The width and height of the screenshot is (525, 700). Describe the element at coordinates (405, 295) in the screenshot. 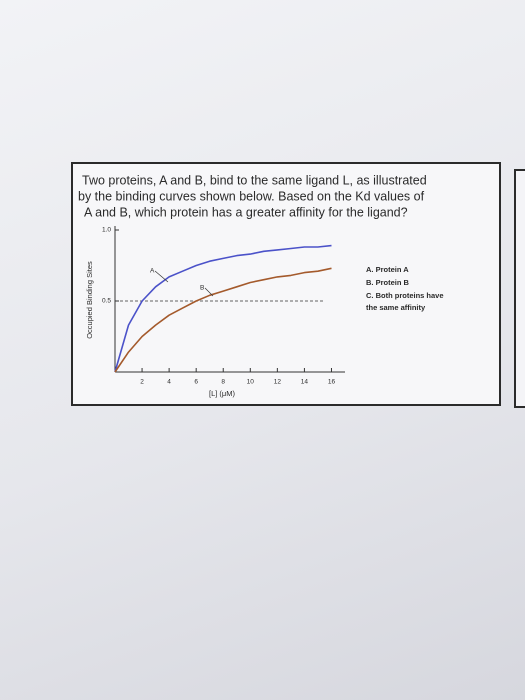

I see `option: C. Both proteins have` at that location.